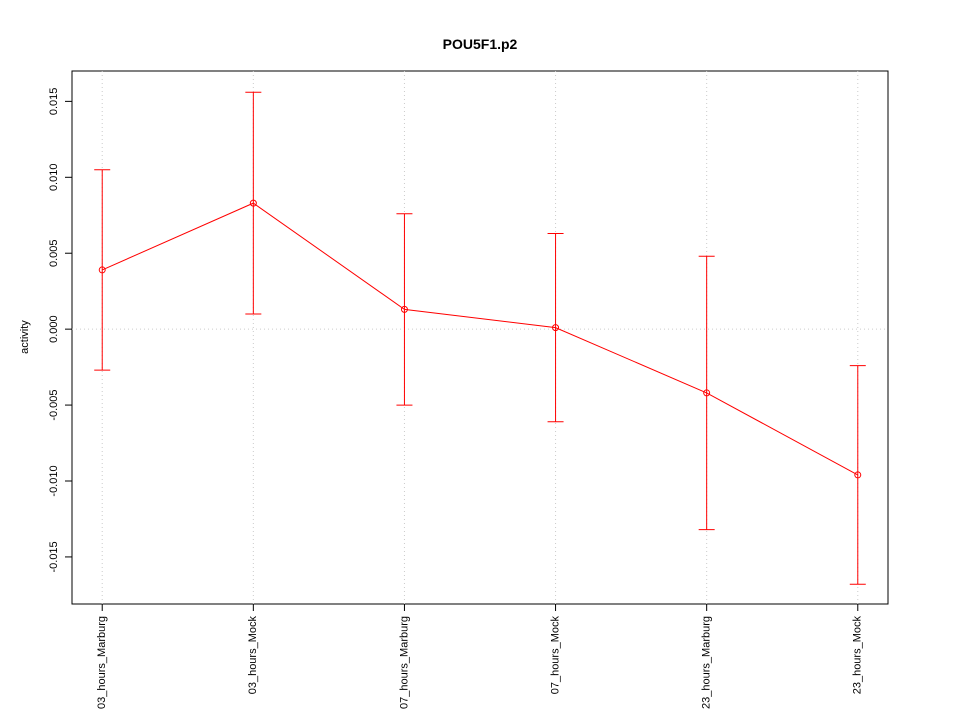 The height and width of the screenshot is (720, 960). What do you see at coordinates (54, 329) in the screenshot?
I see `y-tick-label: 0.000` at bounding box center [54, 329].